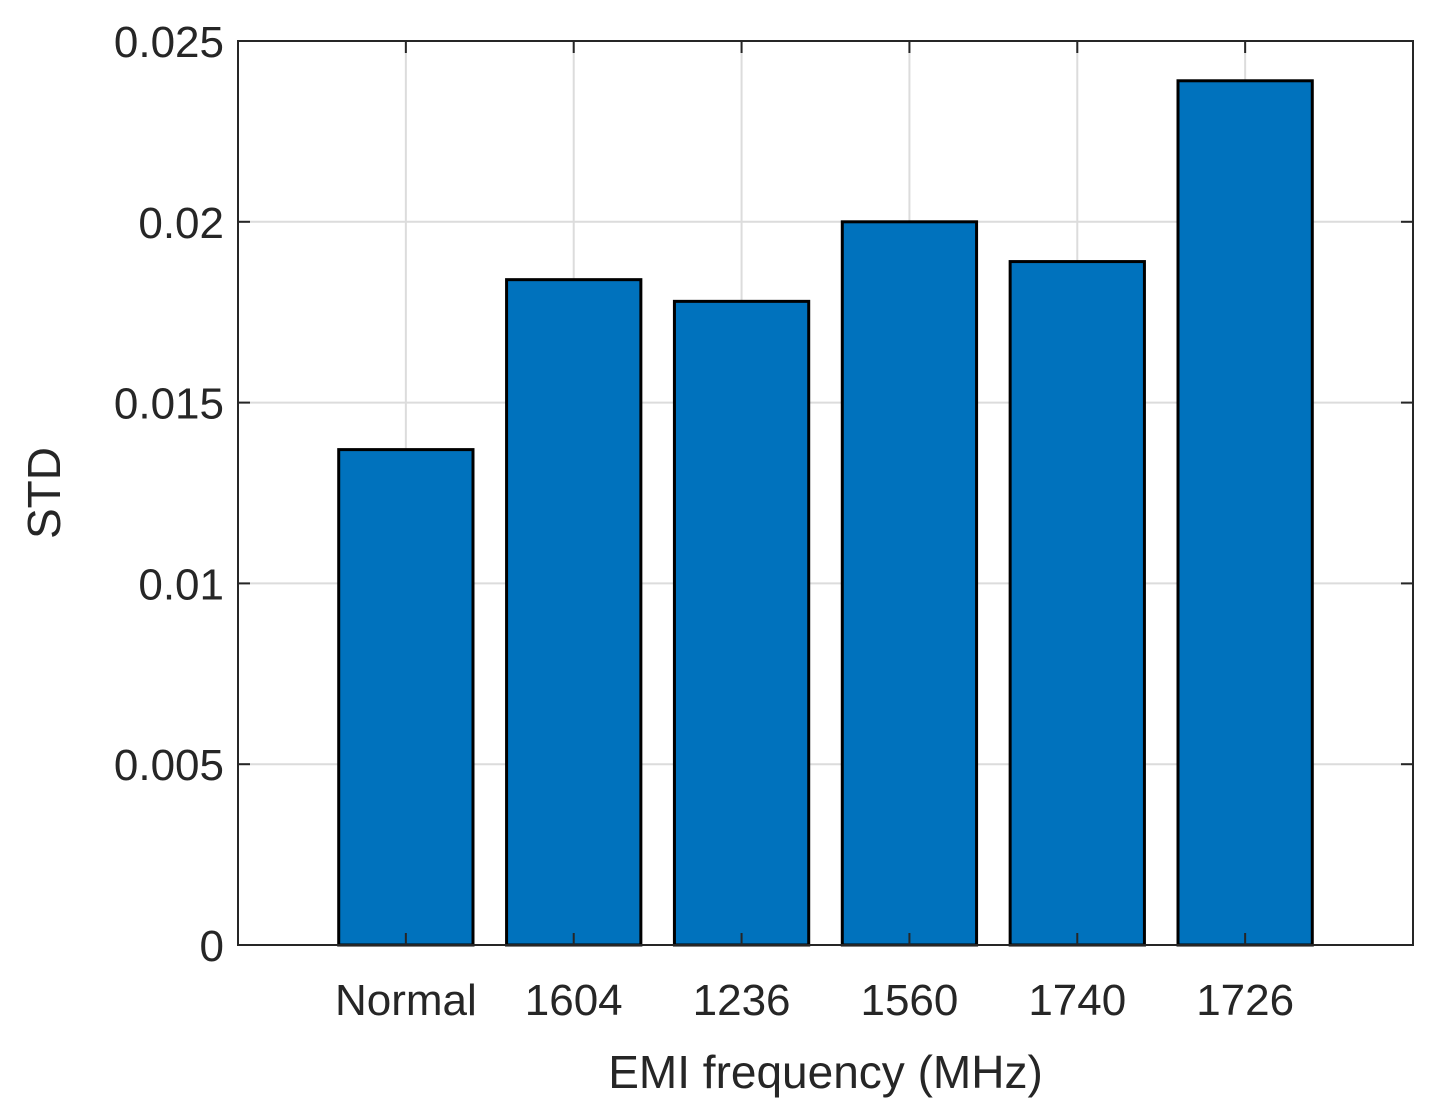 The width and height of the screenshot is (1440, 1119). I want to click on x-tick-label: 1560, so click(909, 1000).